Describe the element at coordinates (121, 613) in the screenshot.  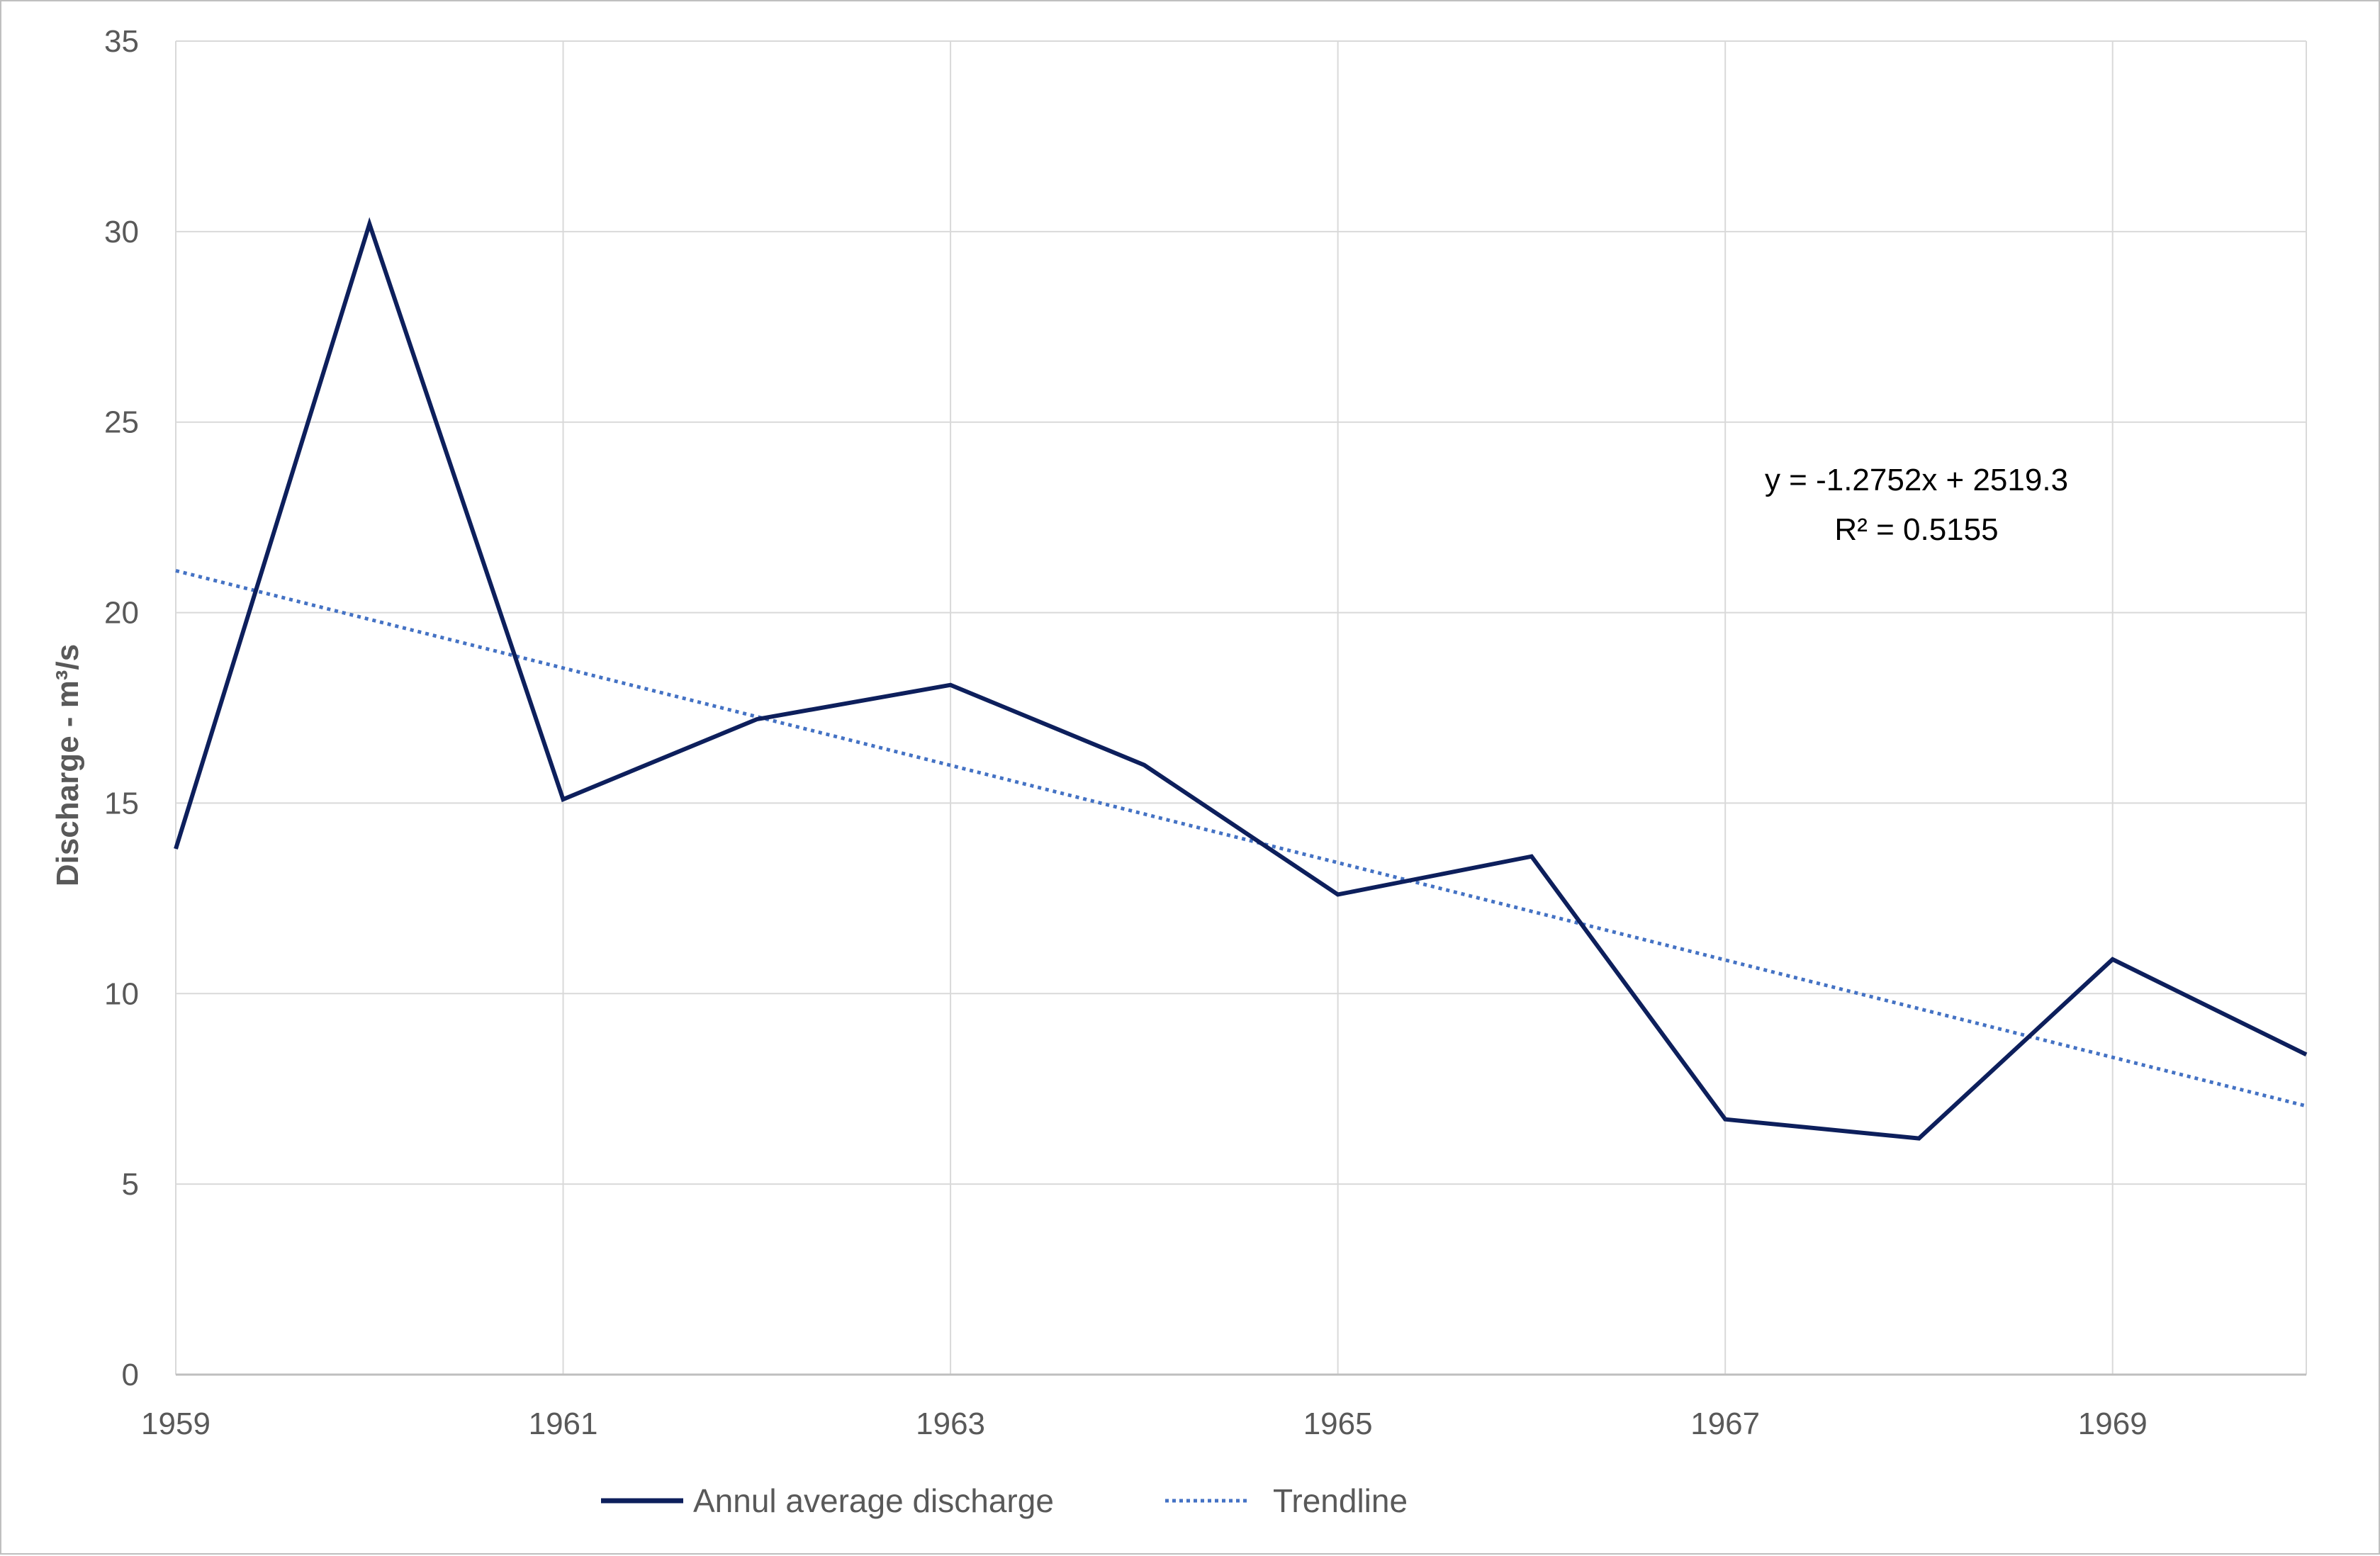
I see `y-tick-label: 20` at that location.